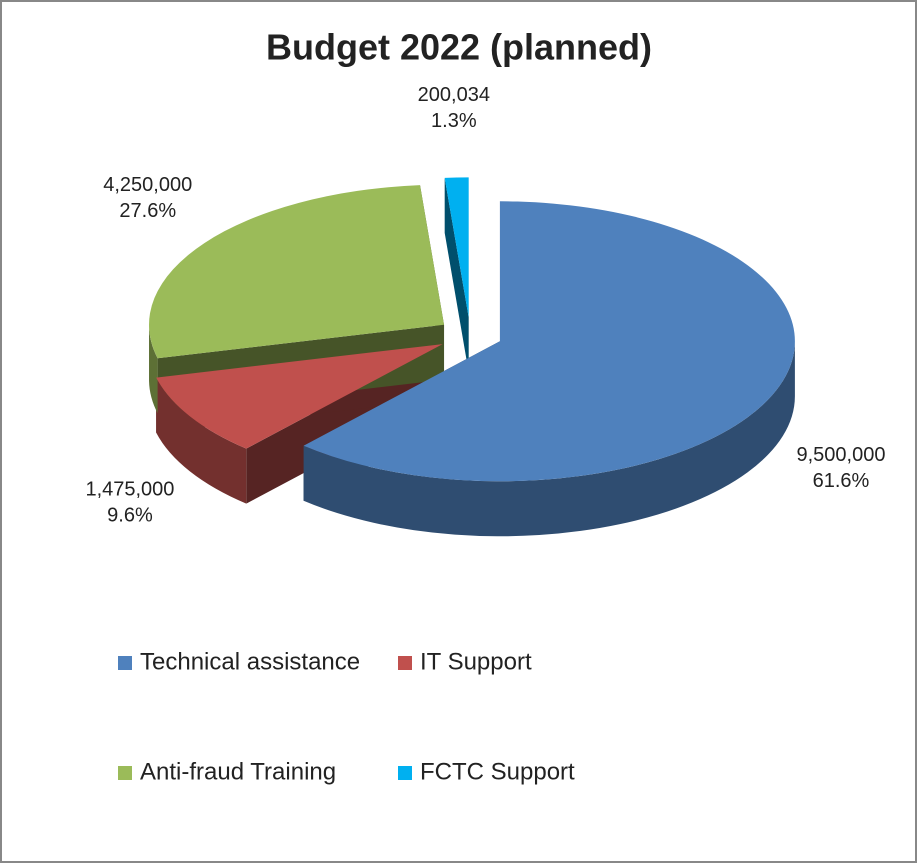 This screenshot has height=863, width=918. What do you see at coordinates (459, 47) in the screenshot?
I see `chart-title: Budget 2022 (planned)` at bounding box center [459, 47].